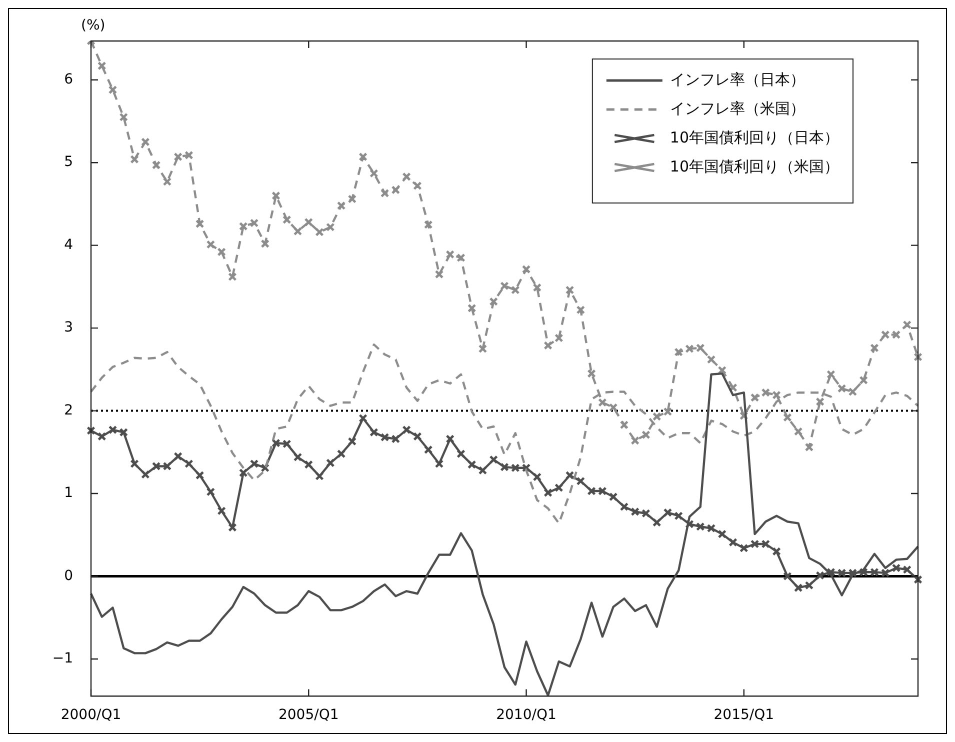 This screenshot has width=955, height=742. I want to click on x-tick-label: 2005/Q1, so click(308, 715).